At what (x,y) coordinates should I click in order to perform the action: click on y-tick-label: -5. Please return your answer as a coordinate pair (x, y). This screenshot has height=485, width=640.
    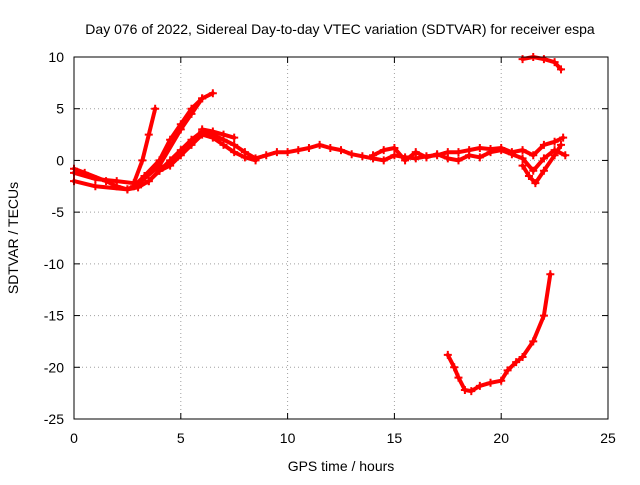
    Looking at the image, I should click on (58, 212).